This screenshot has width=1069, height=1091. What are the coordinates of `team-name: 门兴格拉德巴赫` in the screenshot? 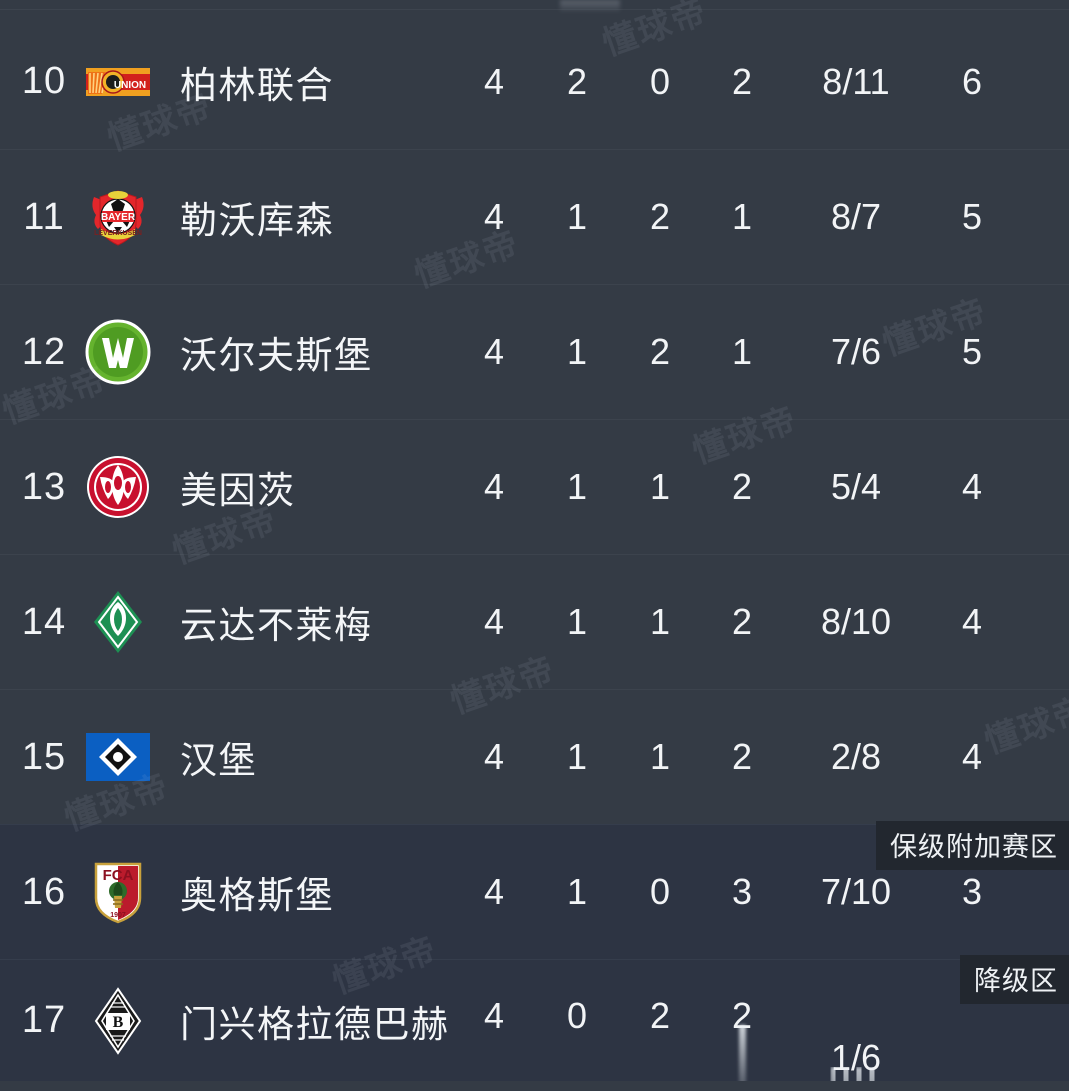 It's located at (315, 1024).